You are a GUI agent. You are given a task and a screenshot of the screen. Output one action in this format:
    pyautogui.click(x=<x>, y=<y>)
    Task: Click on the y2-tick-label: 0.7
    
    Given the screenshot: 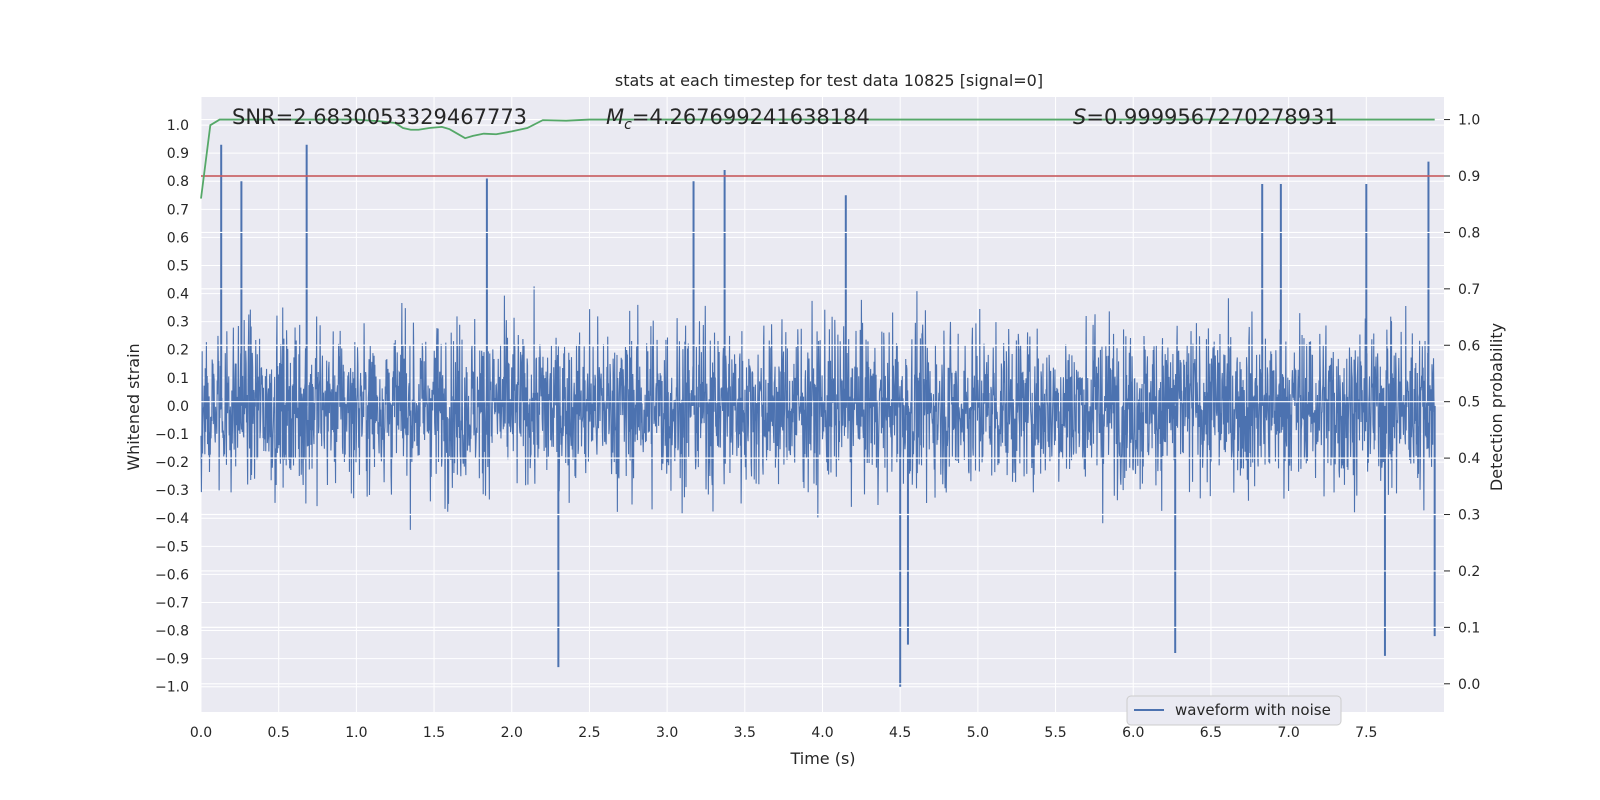 What is the action you would take?
    pyautogui.click(x=1469, y=290)
    